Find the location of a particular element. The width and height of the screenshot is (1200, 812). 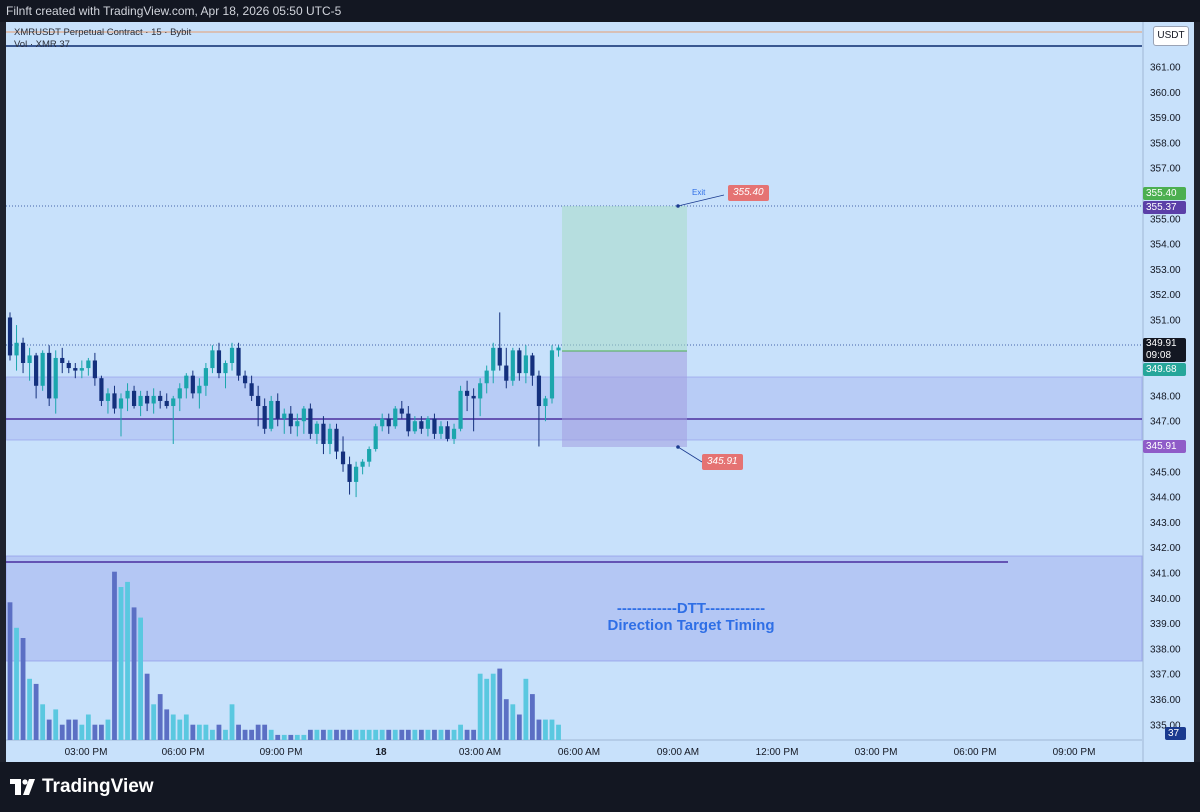

footer-bar: TradingView is located at coordinates (600, 787).